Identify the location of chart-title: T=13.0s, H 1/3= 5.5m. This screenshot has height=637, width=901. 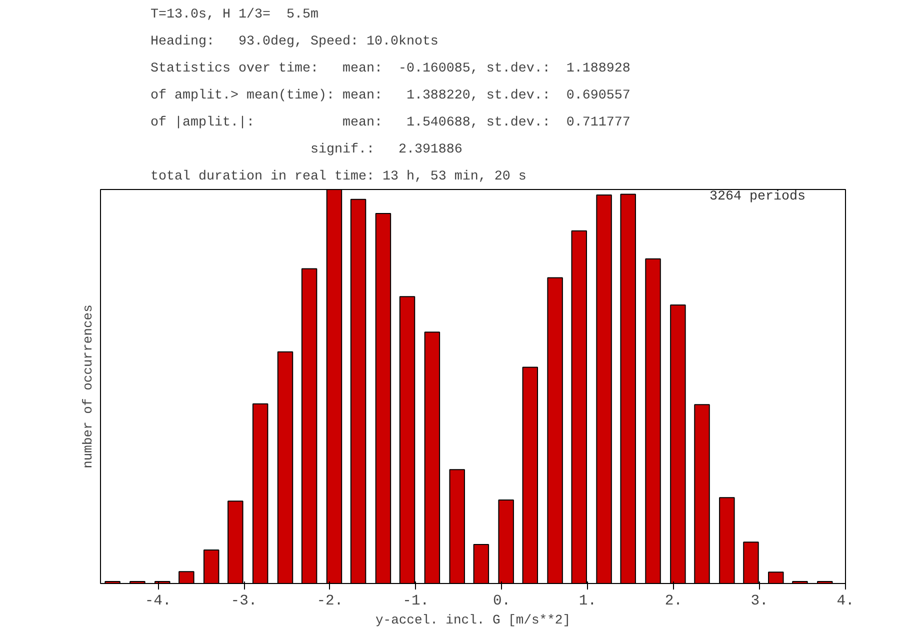
(234, 15).